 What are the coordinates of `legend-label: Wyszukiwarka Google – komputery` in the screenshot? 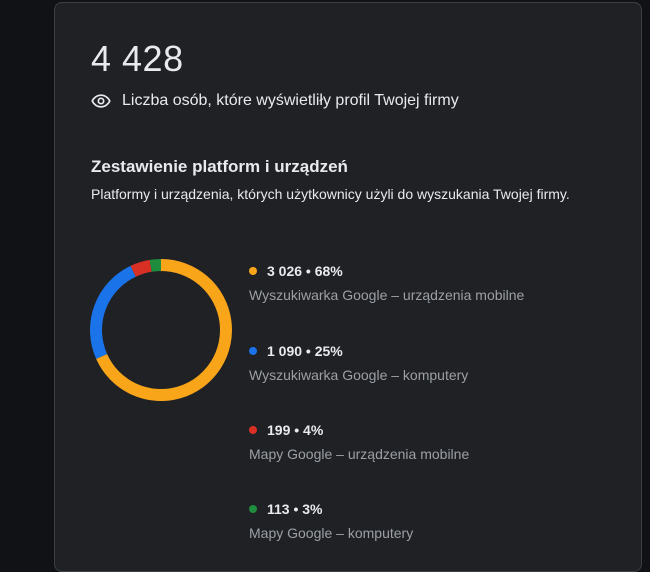 It's located at (359, 375).